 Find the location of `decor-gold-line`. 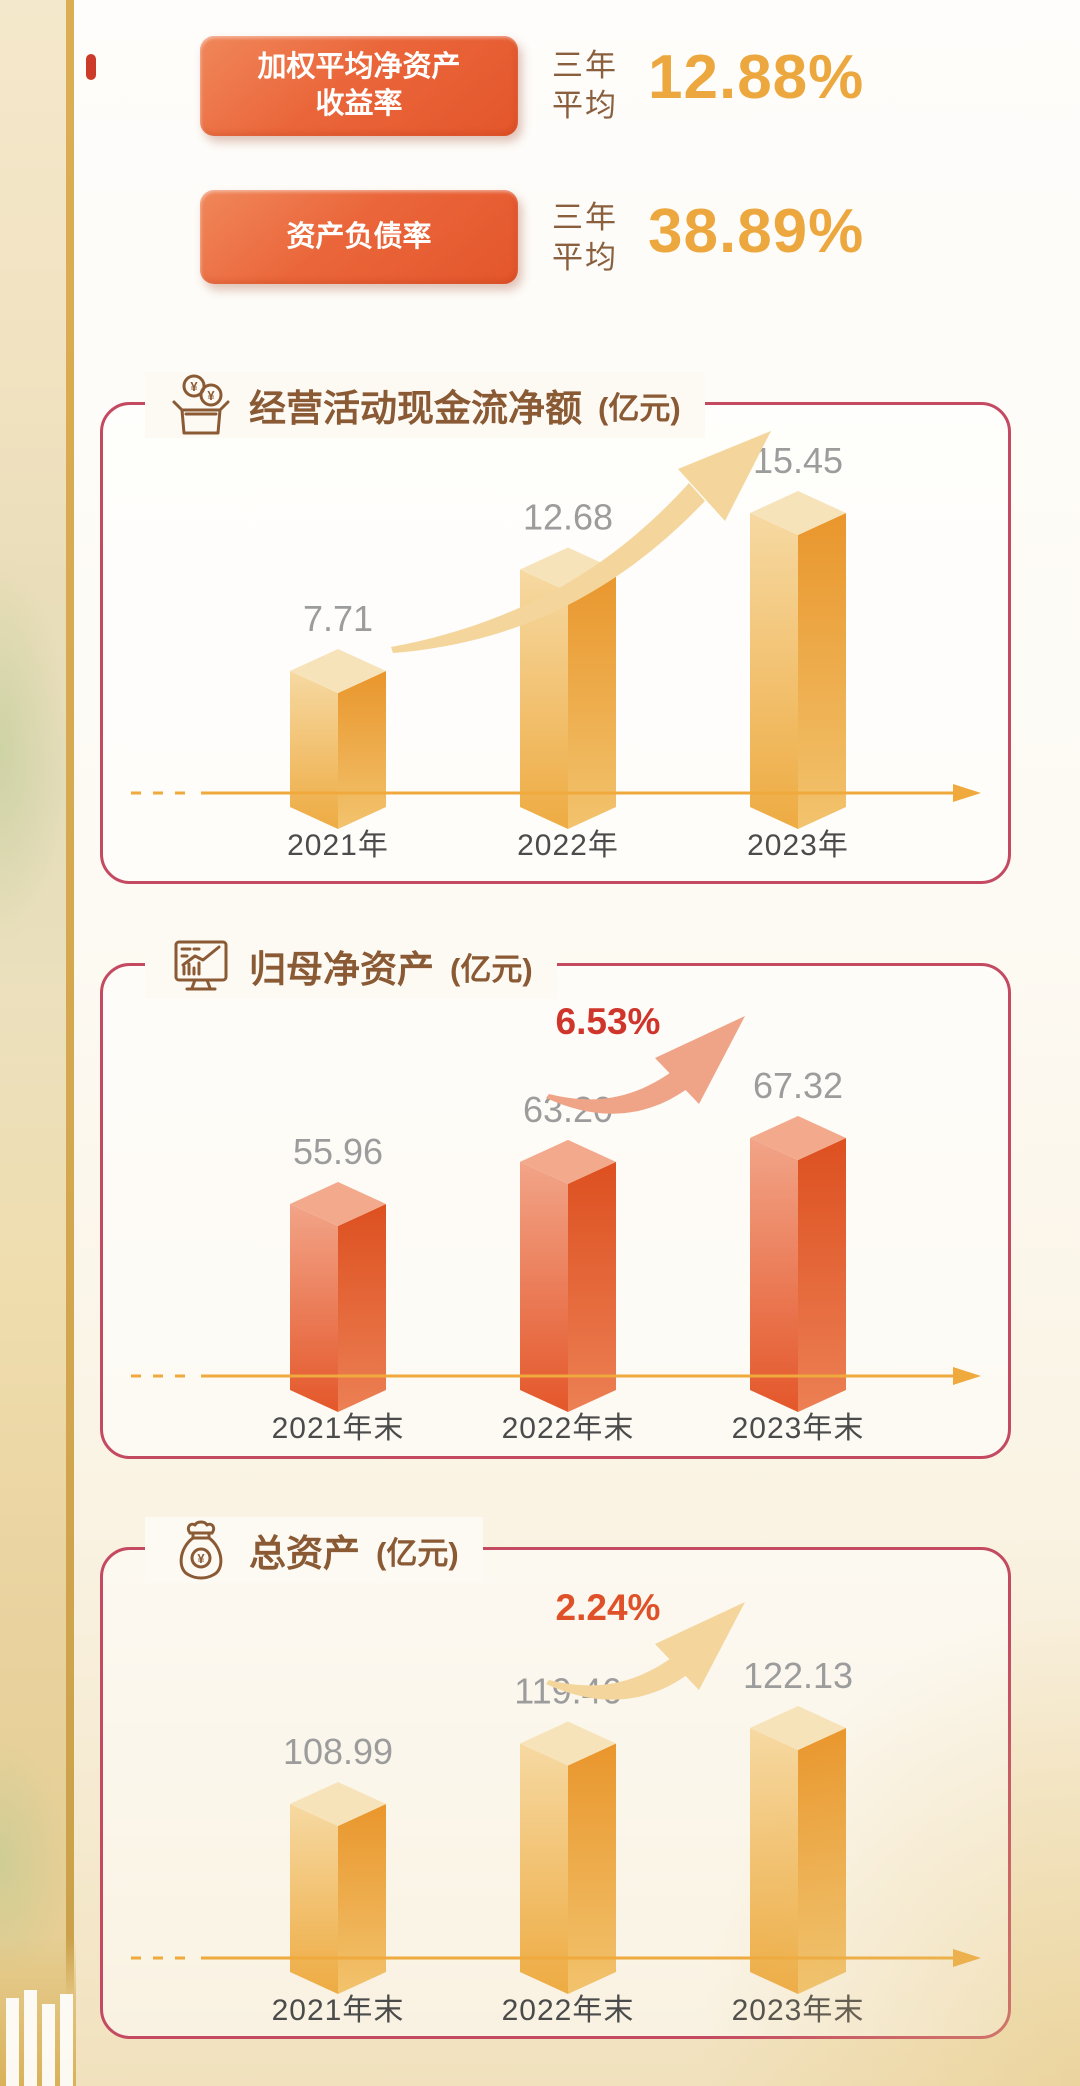

decor-gold-line is located at coordinates (70, 1043).